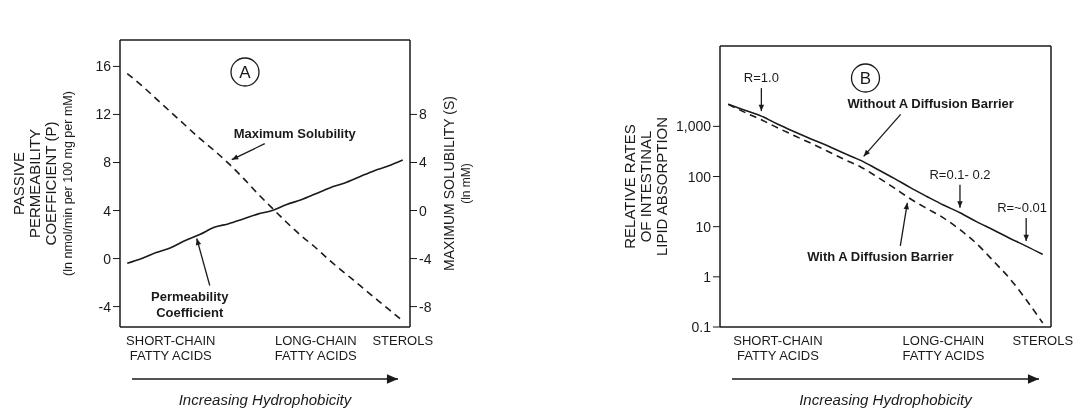 Image resolution: width=1081 pixels, height=417 pixels. I want to click on legend-label: Without A Diffusion Barrier, so click(930, 104).